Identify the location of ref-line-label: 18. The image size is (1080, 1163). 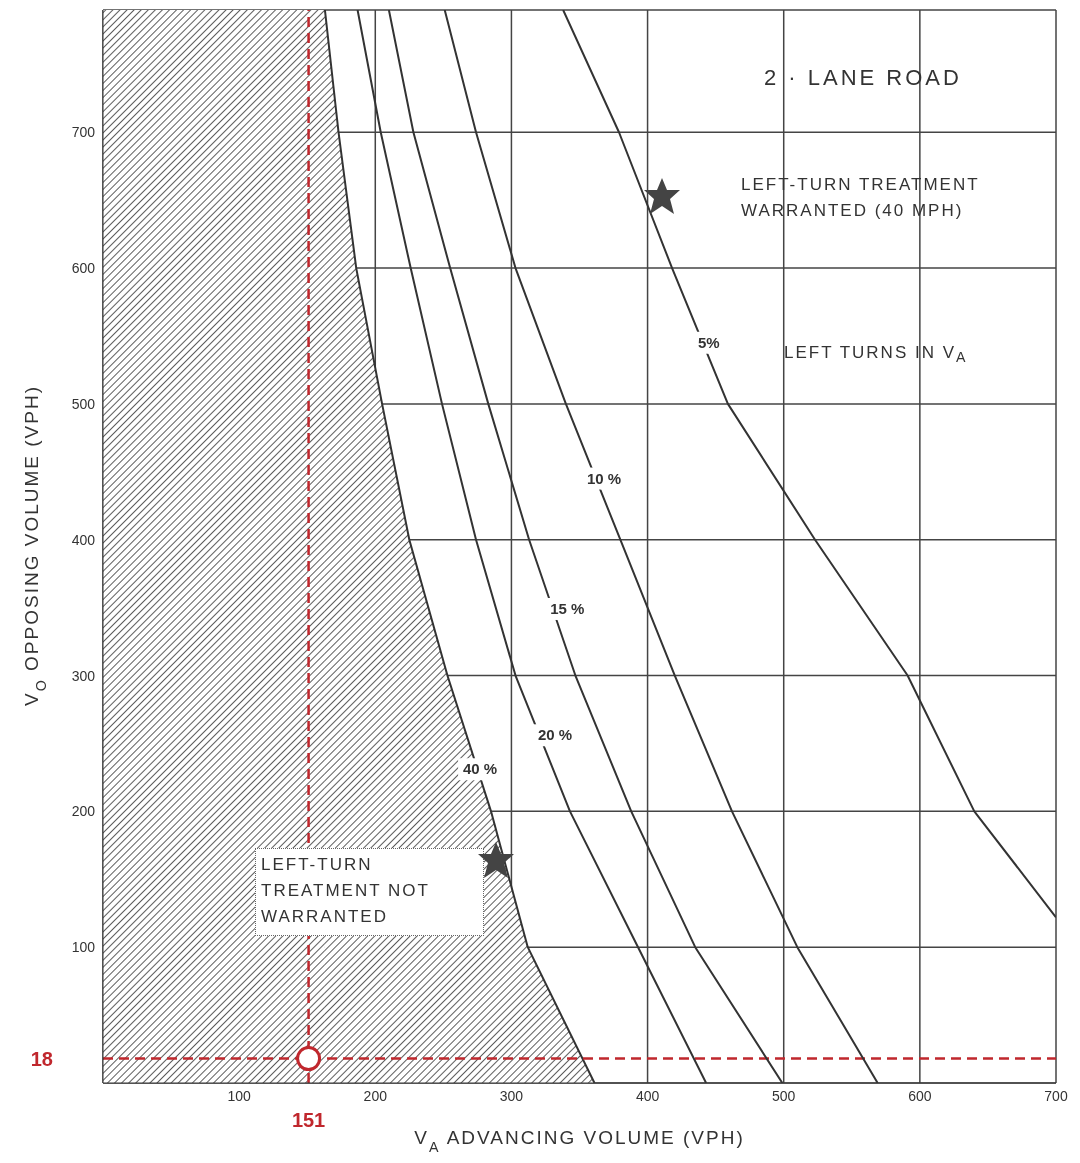
(41, 1058).